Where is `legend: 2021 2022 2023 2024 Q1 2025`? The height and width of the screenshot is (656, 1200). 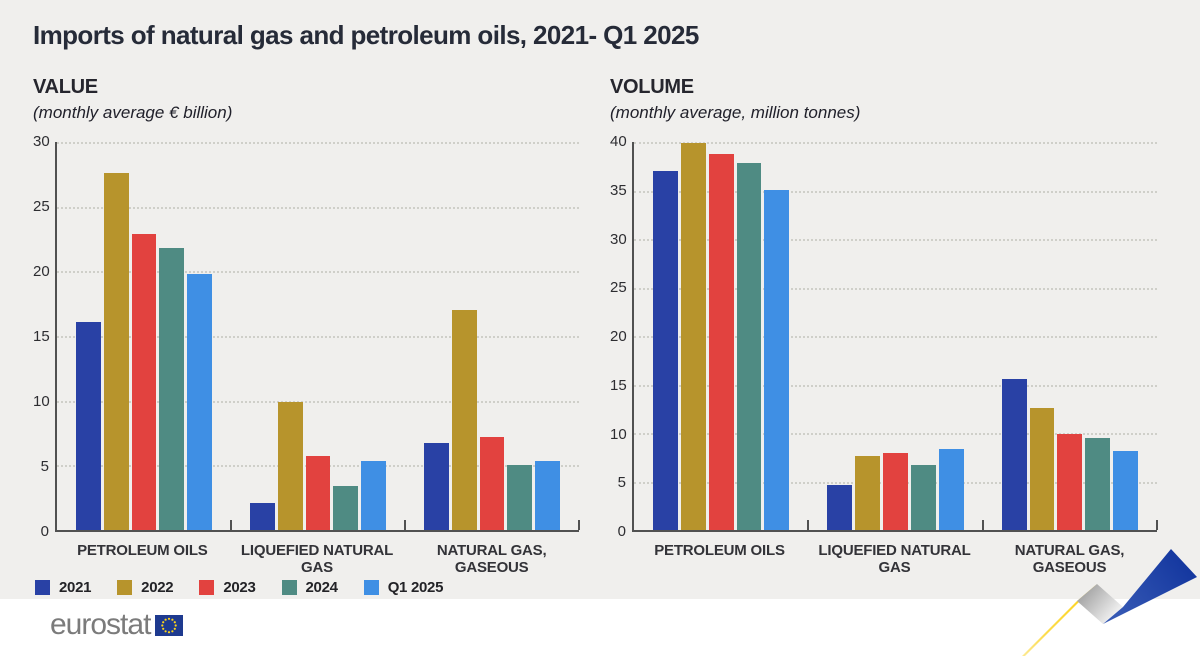
legend: 2021 2022 2023 2024 Q1 2025 is located at coordinates (239, 587).